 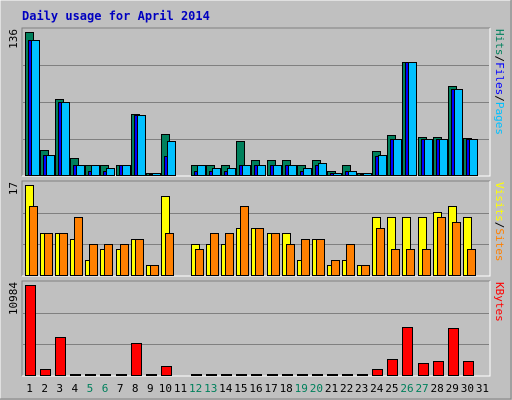 I want to click on chart-title: Daily usage for April 2014, so click(x=116, y=16).